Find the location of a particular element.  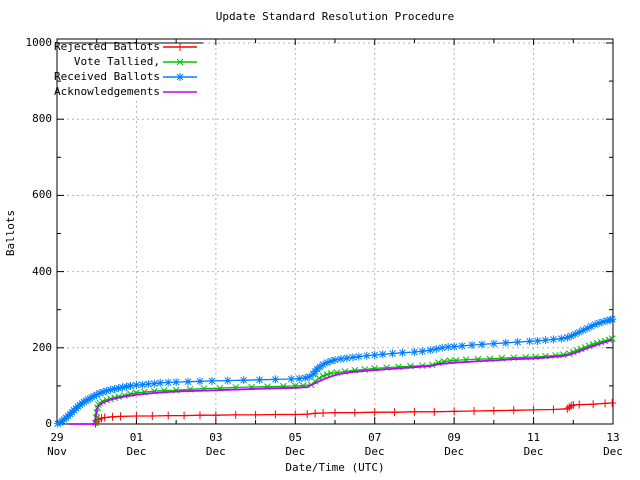

x-axis-title: Date/Time (UTC) is located at coordinates (335, 467).